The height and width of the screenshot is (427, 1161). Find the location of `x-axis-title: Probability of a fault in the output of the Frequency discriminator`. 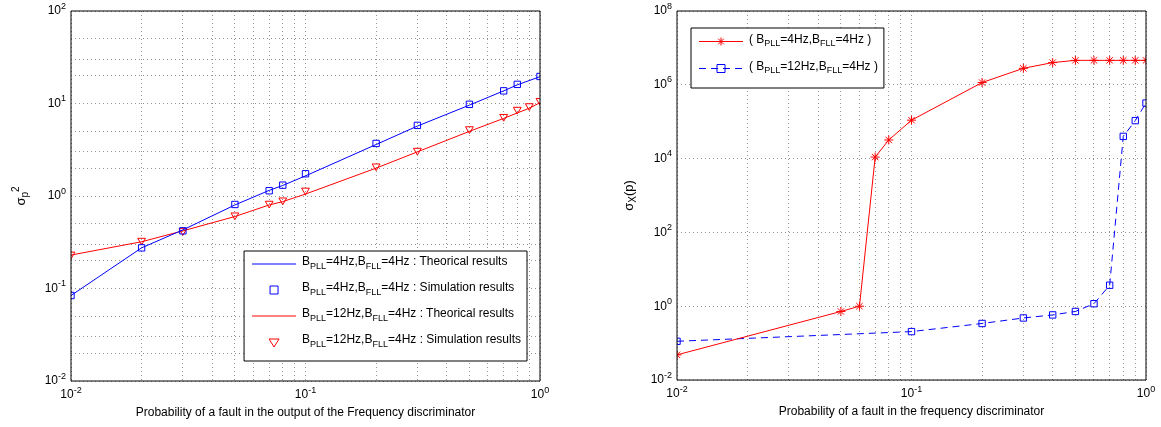

x-axis-title: Probability of a fault in the output of the Frequency discriminator is located at coordinates (305, 412).